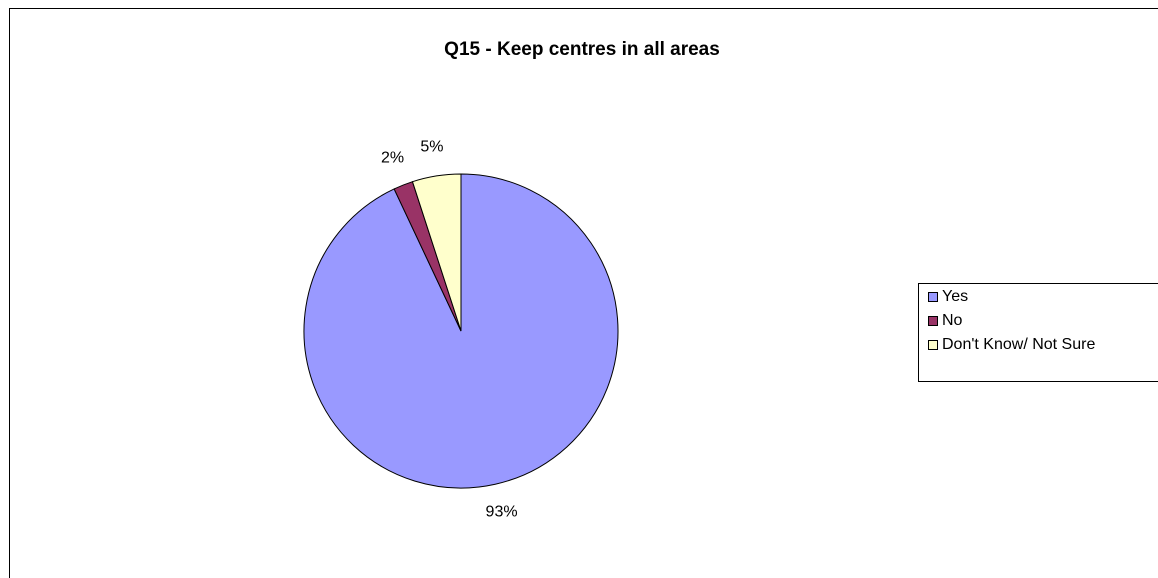 Image resolution: width=1158 pixels, height=578 pixels. Describe the element at coordinates (392, 157) in the screenshot. I see `data-label: 2%` at that location.